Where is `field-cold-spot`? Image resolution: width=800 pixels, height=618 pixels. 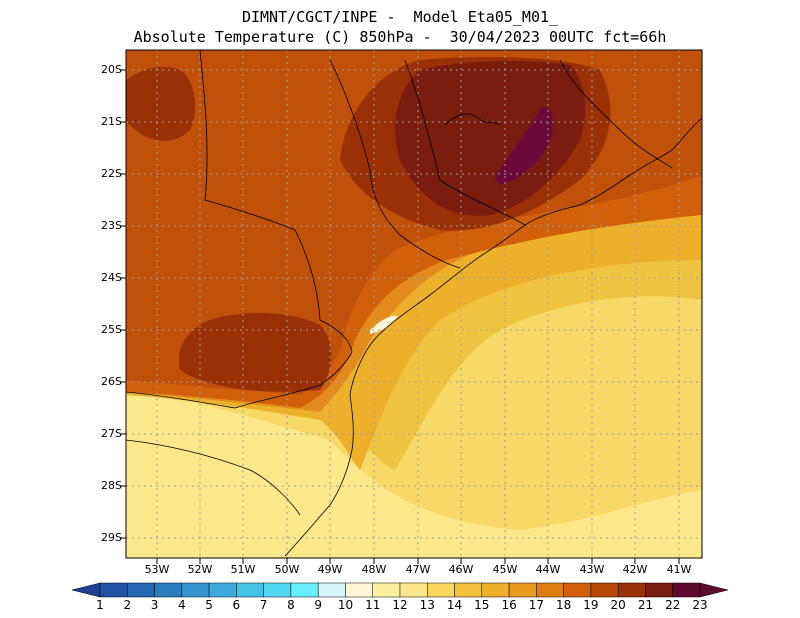
field-cold-spot is located at coordinates (384, 324).